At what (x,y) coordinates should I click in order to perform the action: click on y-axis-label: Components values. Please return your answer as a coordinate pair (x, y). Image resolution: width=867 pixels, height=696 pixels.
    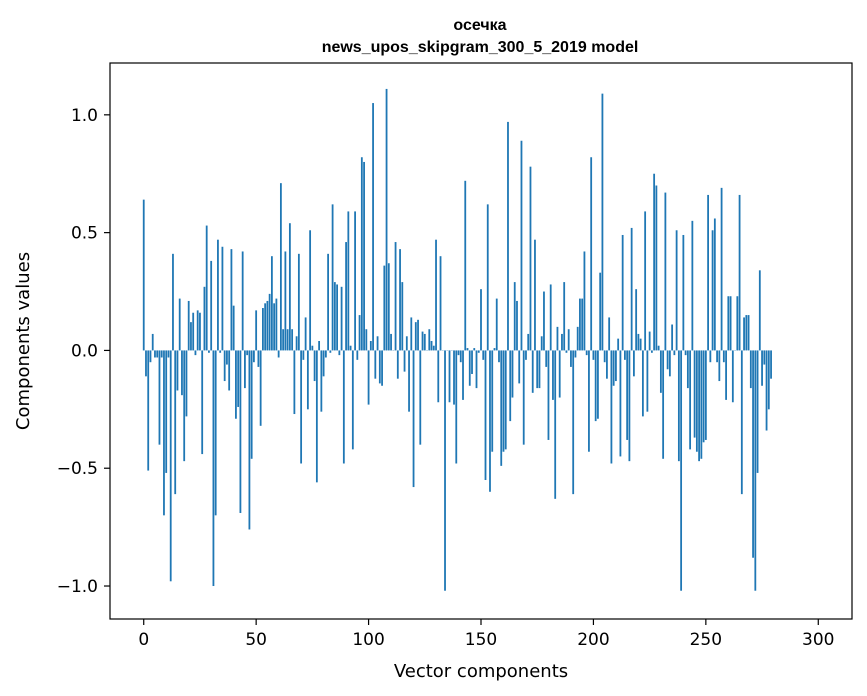
    Looking at the image, I should click on (23, 341).